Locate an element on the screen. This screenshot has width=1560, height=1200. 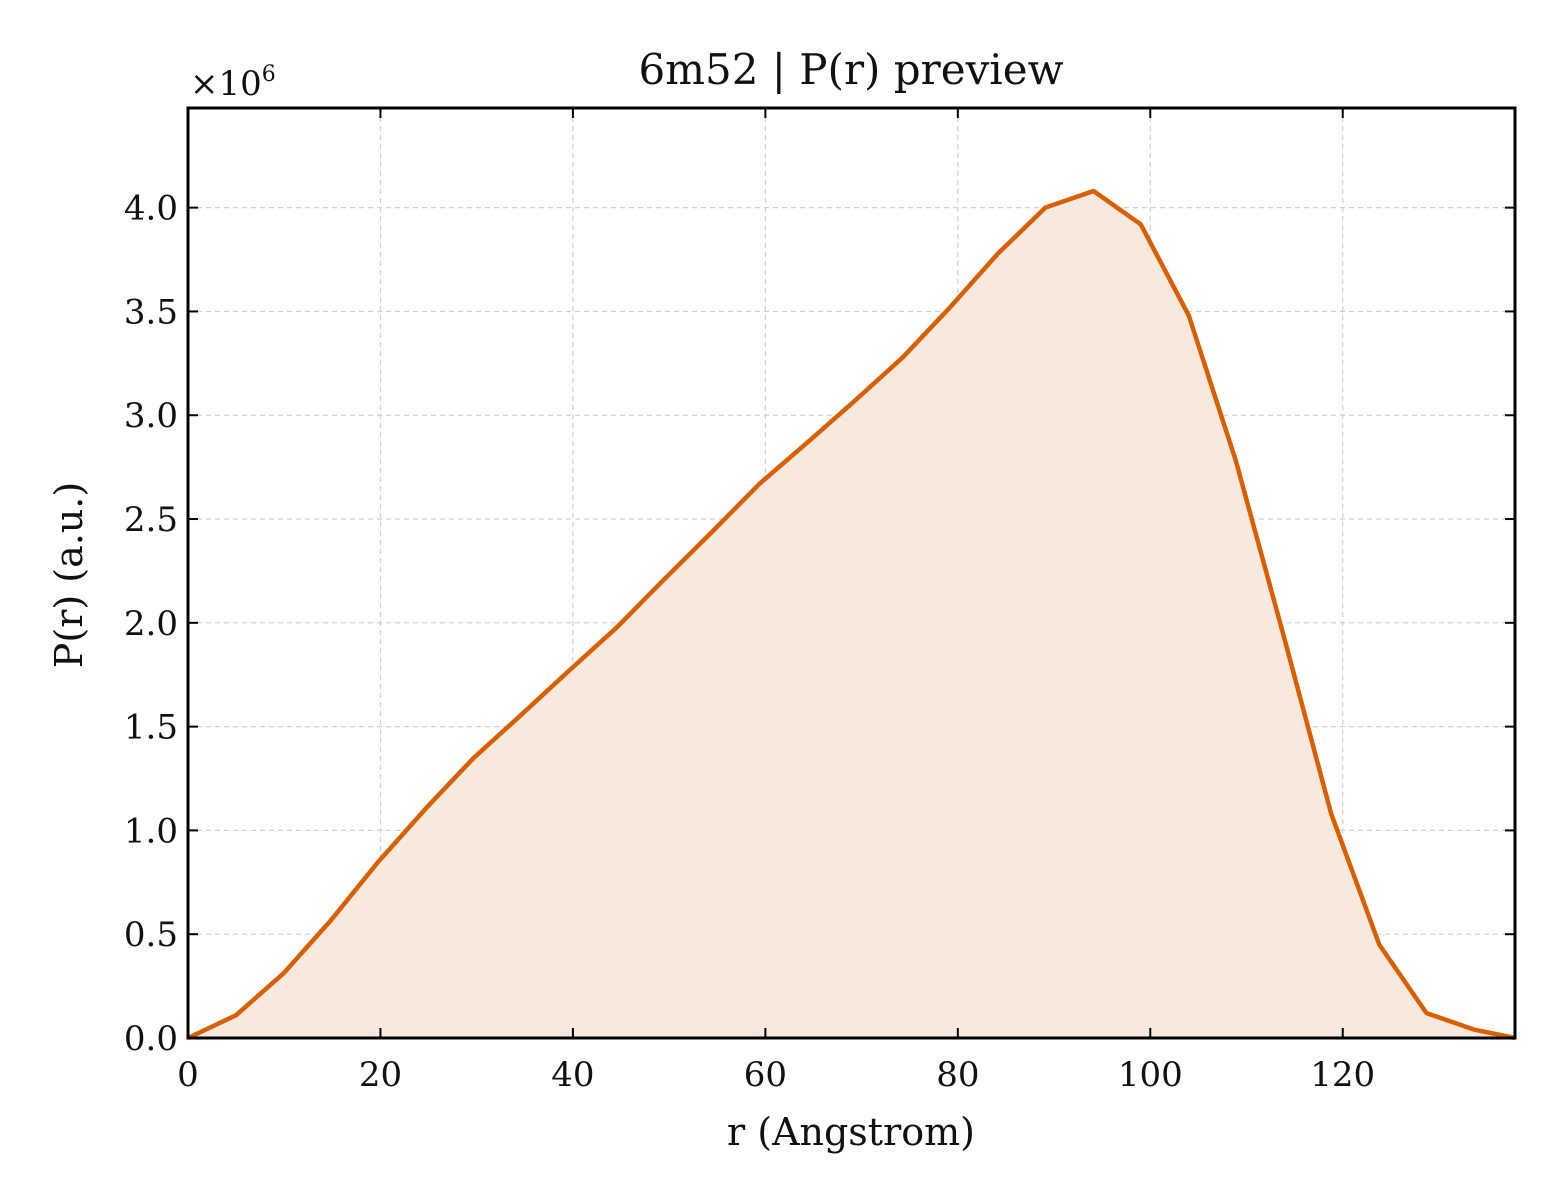
x-tick-label: 20 is located at coordinates (380, 1075).